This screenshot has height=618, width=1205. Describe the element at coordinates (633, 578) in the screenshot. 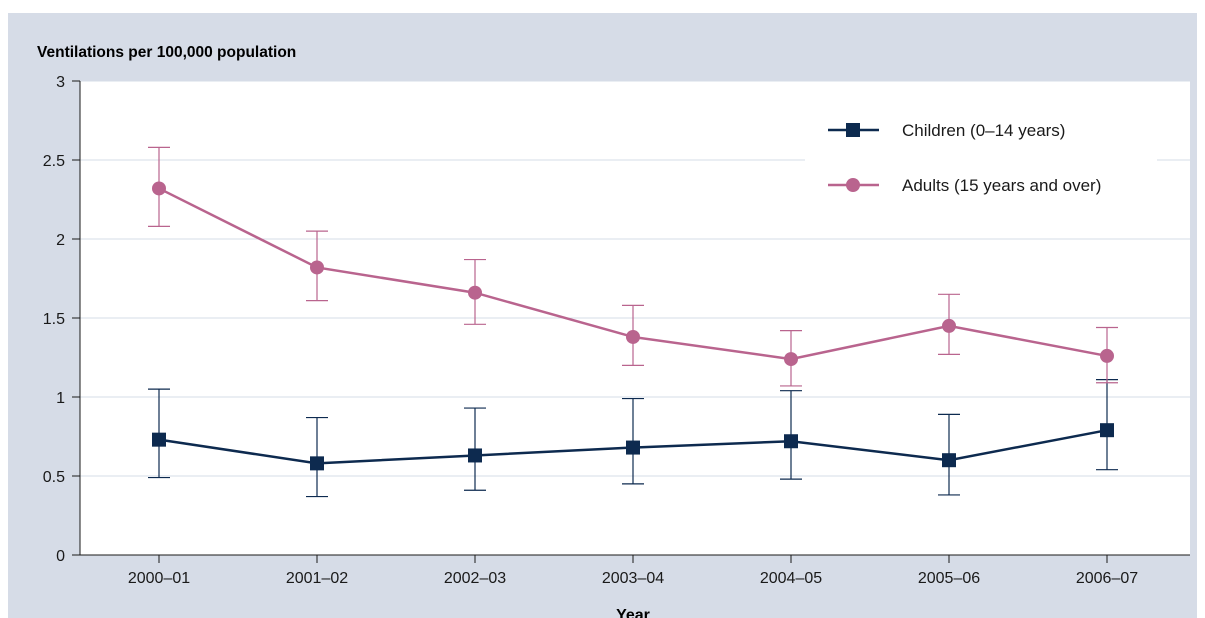

I see `x-tick-label: 2003–04` at that location.